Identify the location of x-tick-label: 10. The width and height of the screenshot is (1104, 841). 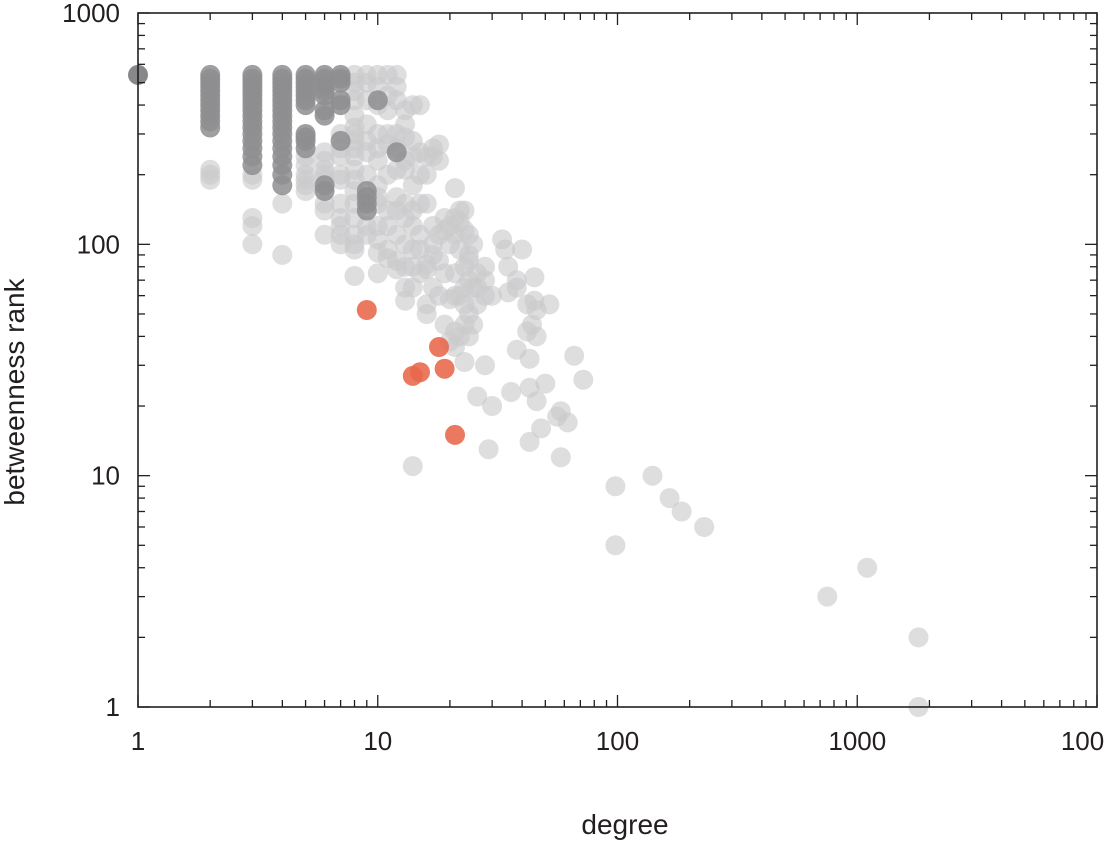
(377, 741).